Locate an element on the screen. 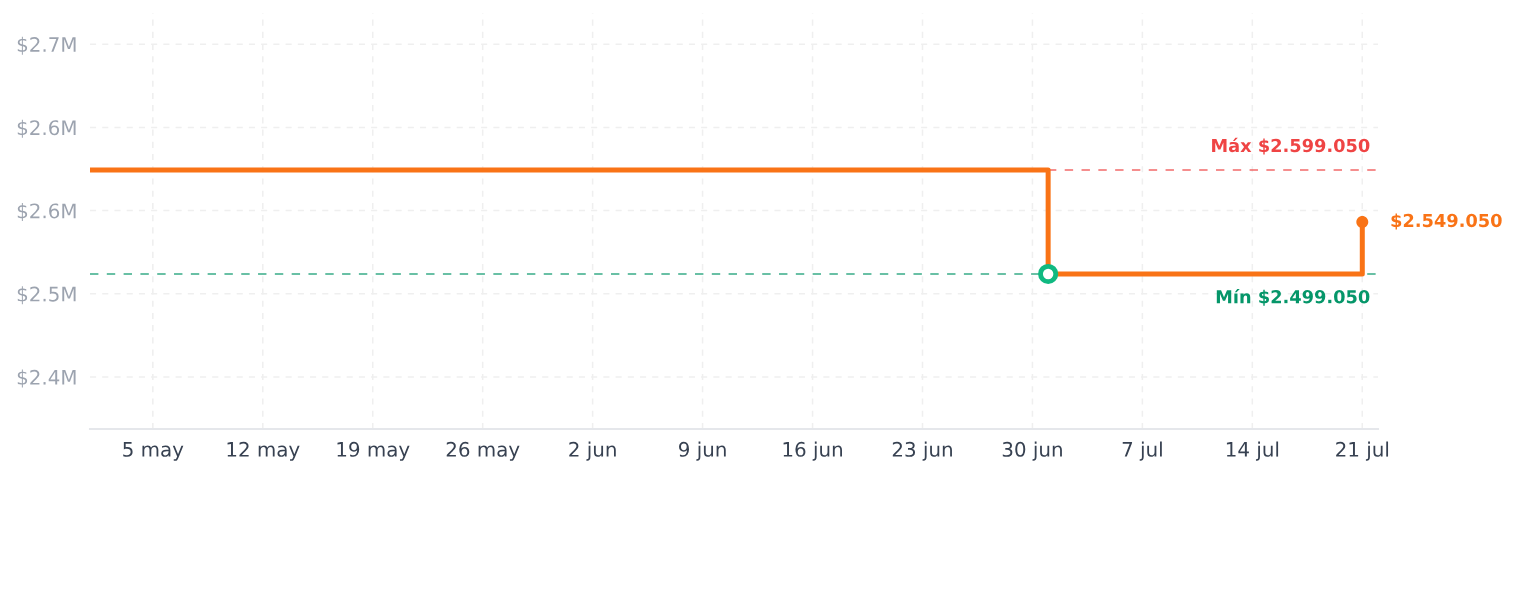  x-tick-label: 26 may is located at coordinates (483, 451).